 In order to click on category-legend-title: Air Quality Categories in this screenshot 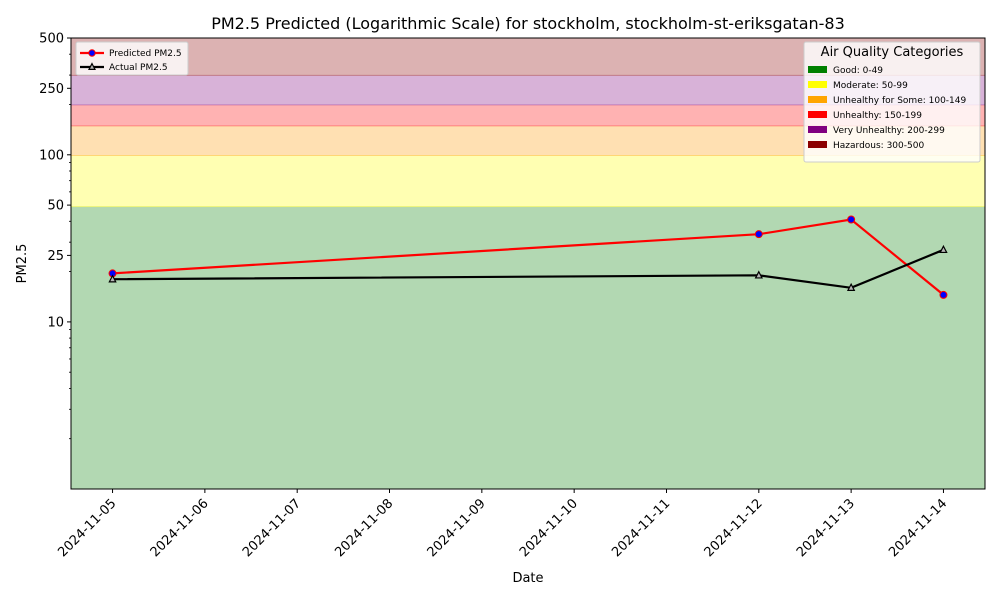, I will do `click(892, 52)`.